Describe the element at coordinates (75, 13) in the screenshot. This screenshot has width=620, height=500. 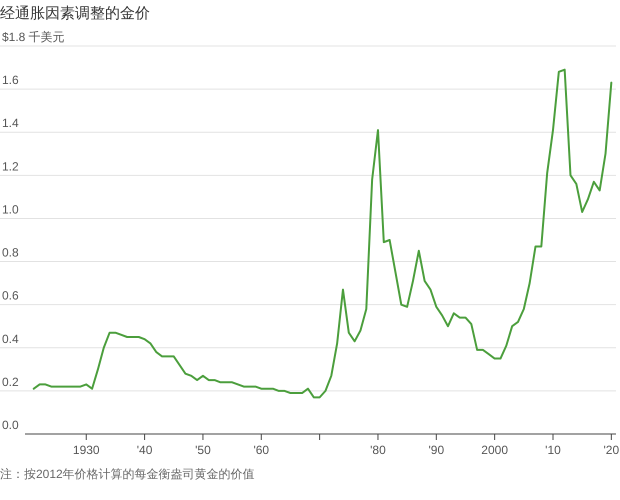
I see `chart-title: 经通胀因素调整的金价` at that location.